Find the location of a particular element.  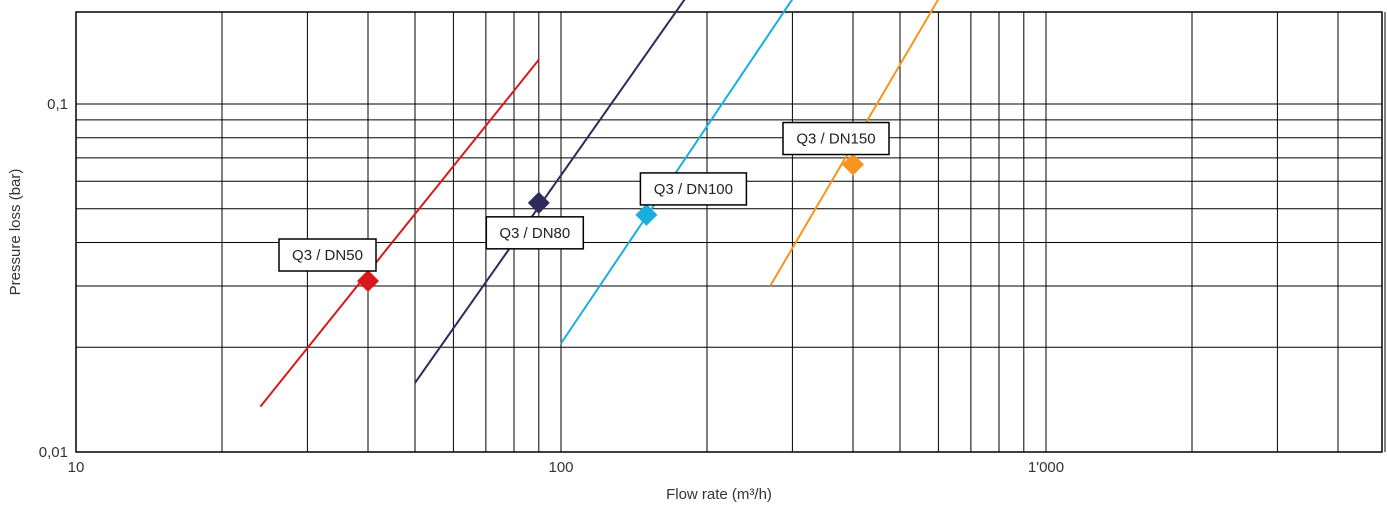

data-label: Q3 / DN80 is located at coordinates (534, 233).